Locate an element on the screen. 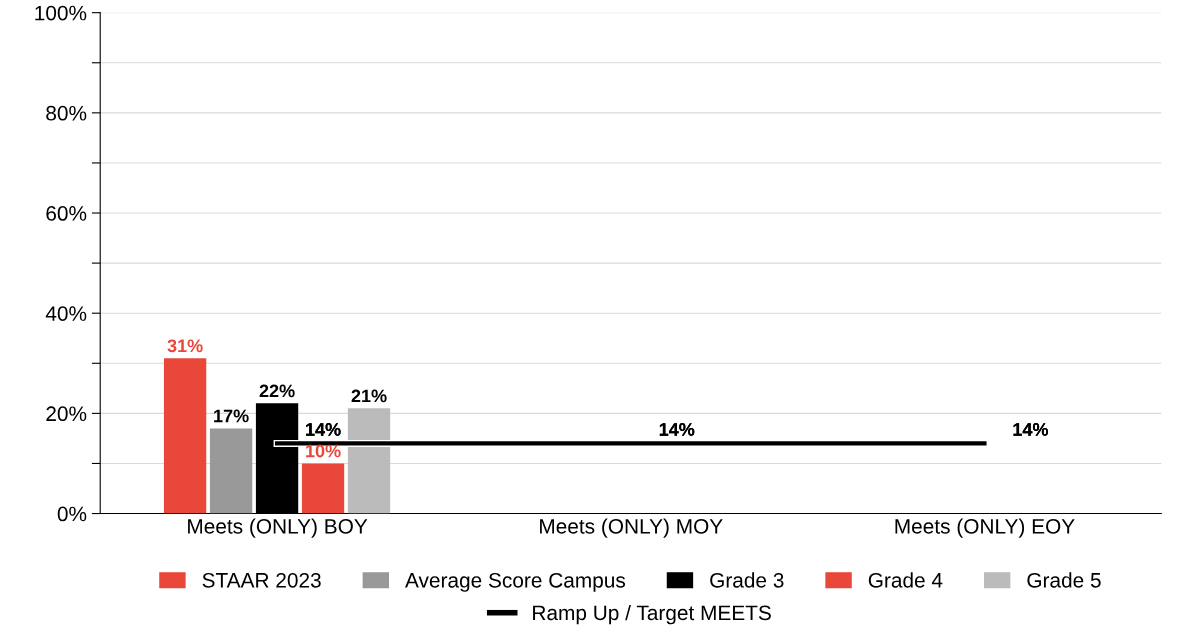 This screenshot has height=634, width=1179. data-label: 22% is located at coordinates (277, 391).